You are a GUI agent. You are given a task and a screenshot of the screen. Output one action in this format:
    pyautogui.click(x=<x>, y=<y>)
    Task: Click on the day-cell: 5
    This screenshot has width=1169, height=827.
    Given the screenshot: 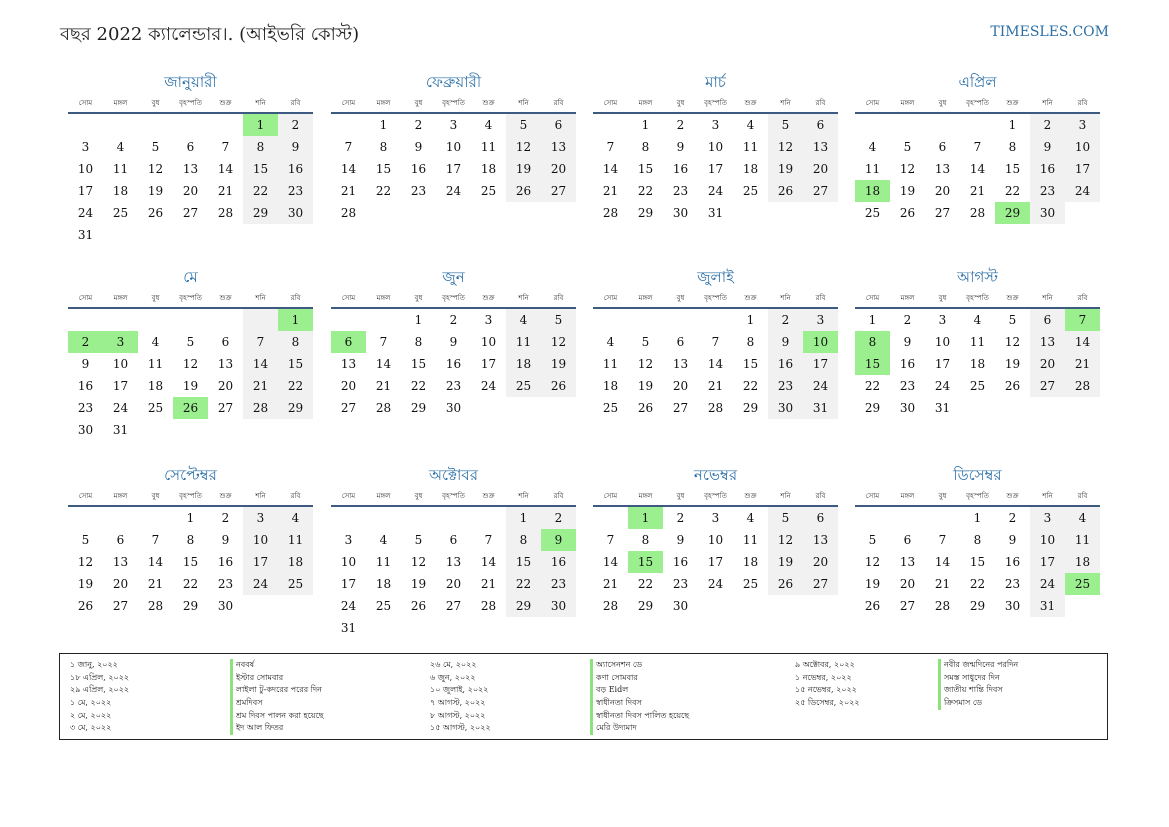 What is the action you would take?
    pyautogui.click(x=418, y=540)
    